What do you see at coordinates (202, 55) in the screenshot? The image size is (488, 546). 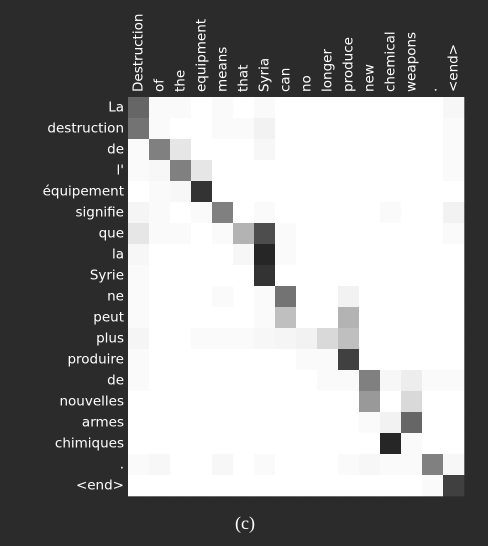 I see `x-tick-label: equipment` at bounding box center [202, 55].